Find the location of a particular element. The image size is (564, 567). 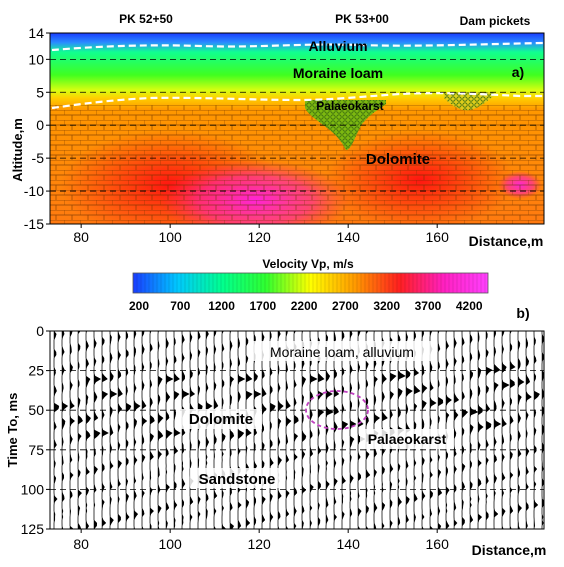

label-bg-palaeokarst is located at coordinates (407, 439).